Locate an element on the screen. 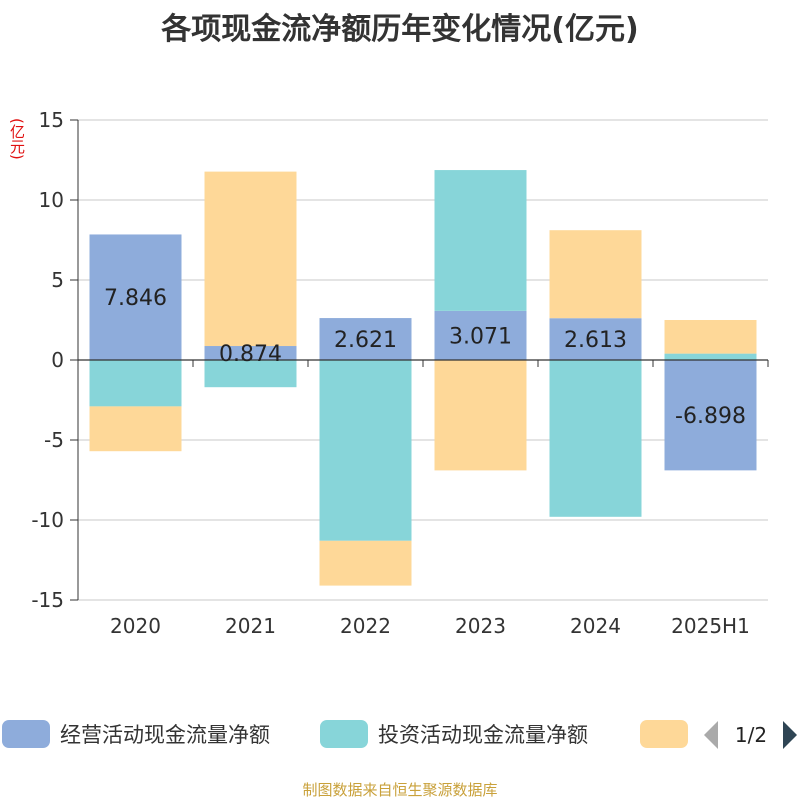 This screenshot has height=800, width=800. x-category-label: 2021 is located at coordinates (250, 626).